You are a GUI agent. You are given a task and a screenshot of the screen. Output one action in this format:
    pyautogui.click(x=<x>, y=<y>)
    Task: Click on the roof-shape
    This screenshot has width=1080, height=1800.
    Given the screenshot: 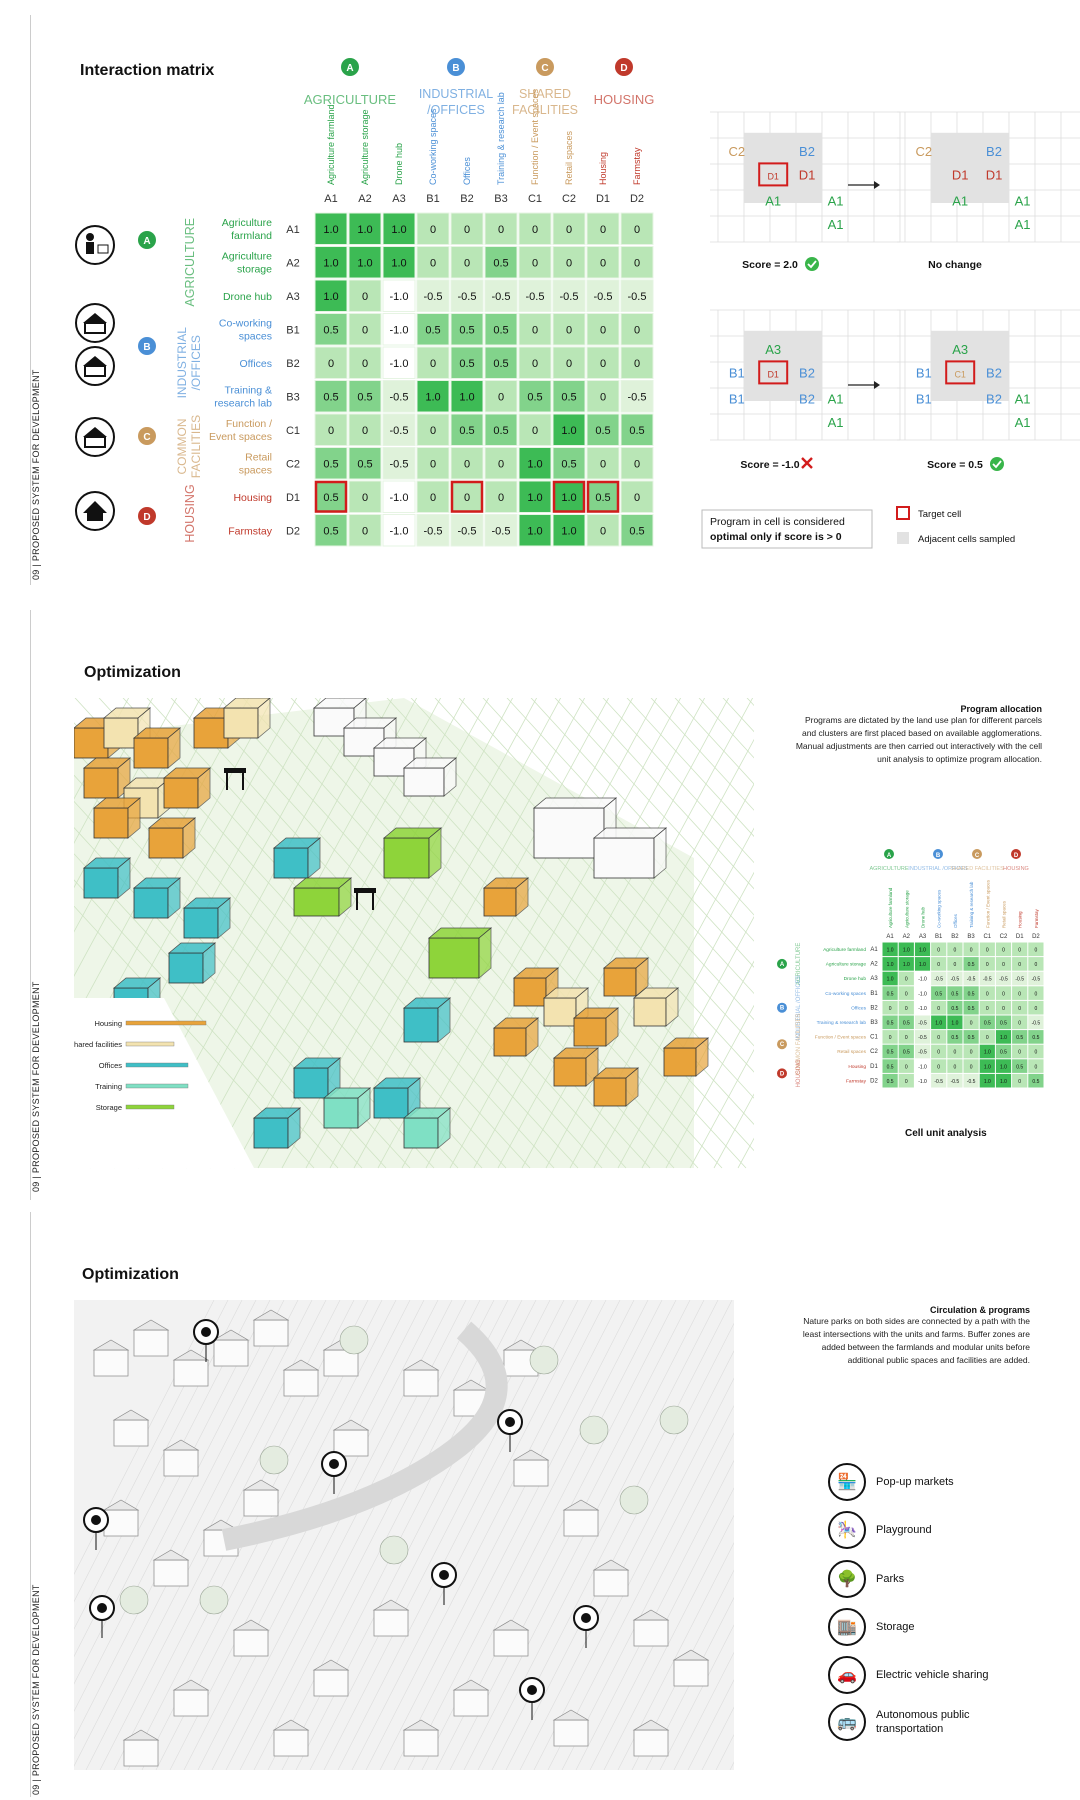 What is the action you would take?
    pyautogui.click(x=95, y=432)
    